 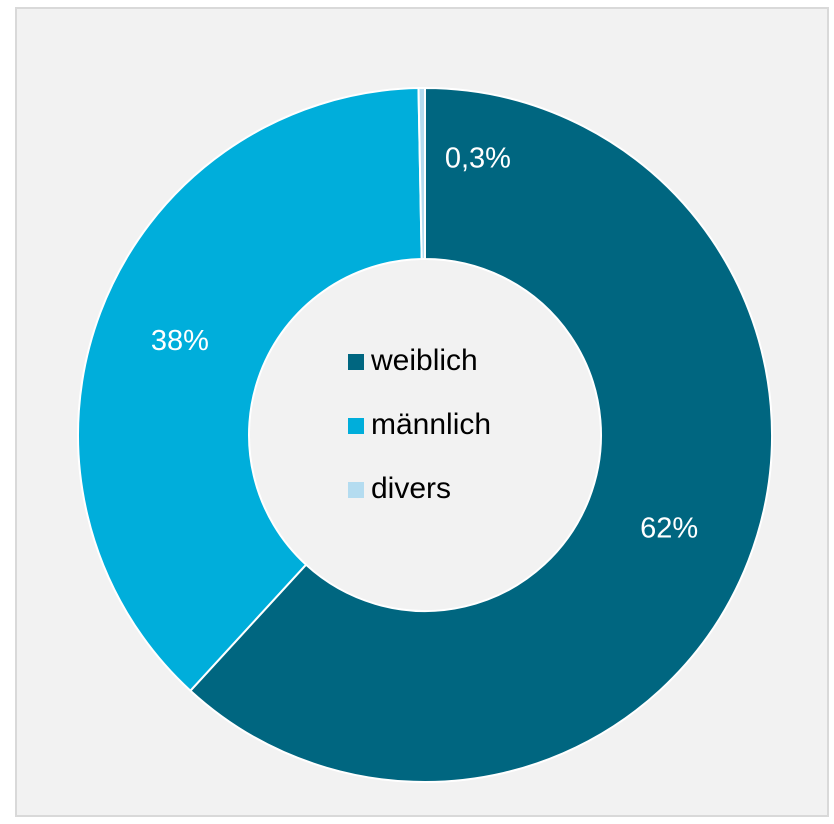 I want to click on legend-label: weiblich, so click(x=424, y=360).